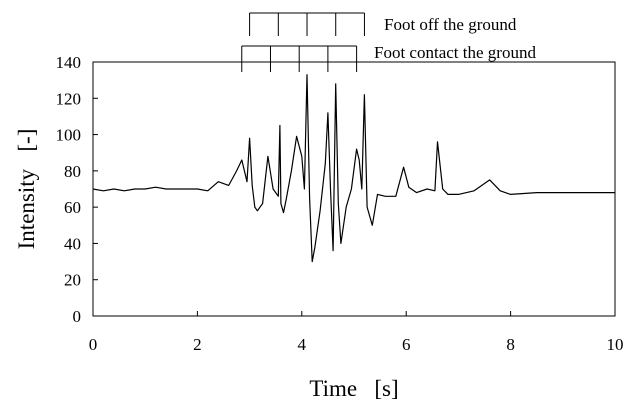  Describe the element at coordinates (77, 316) in the screenshot. I see `y-tick-label: 0` at that location.